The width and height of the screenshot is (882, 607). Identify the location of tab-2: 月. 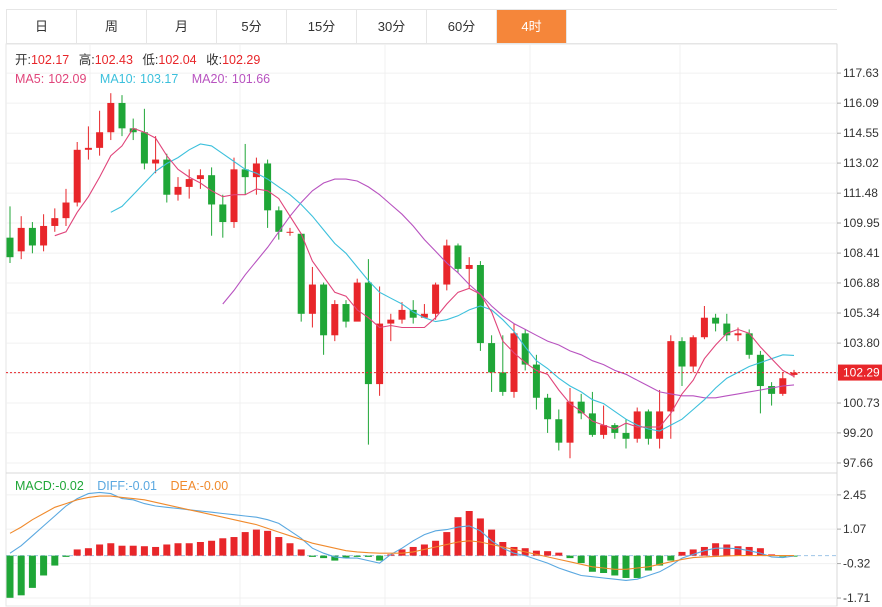
(182, 26).